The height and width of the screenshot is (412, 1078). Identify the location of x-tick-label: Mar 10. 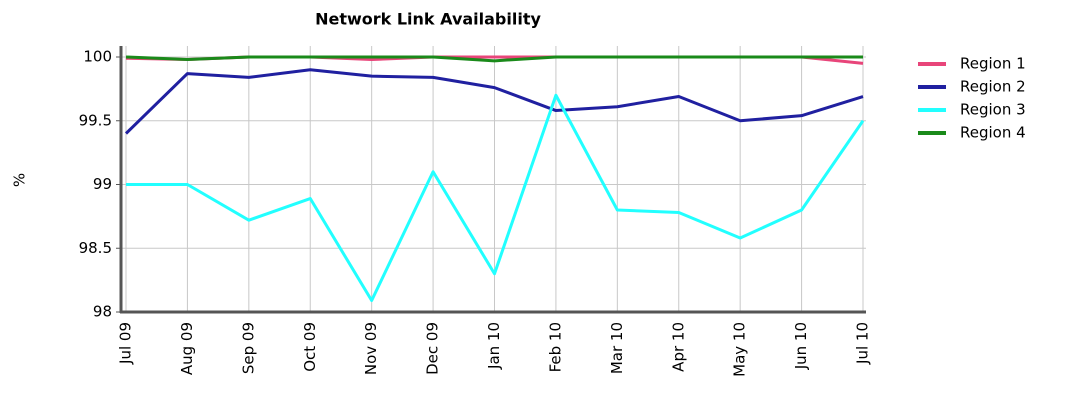
(617, 348).